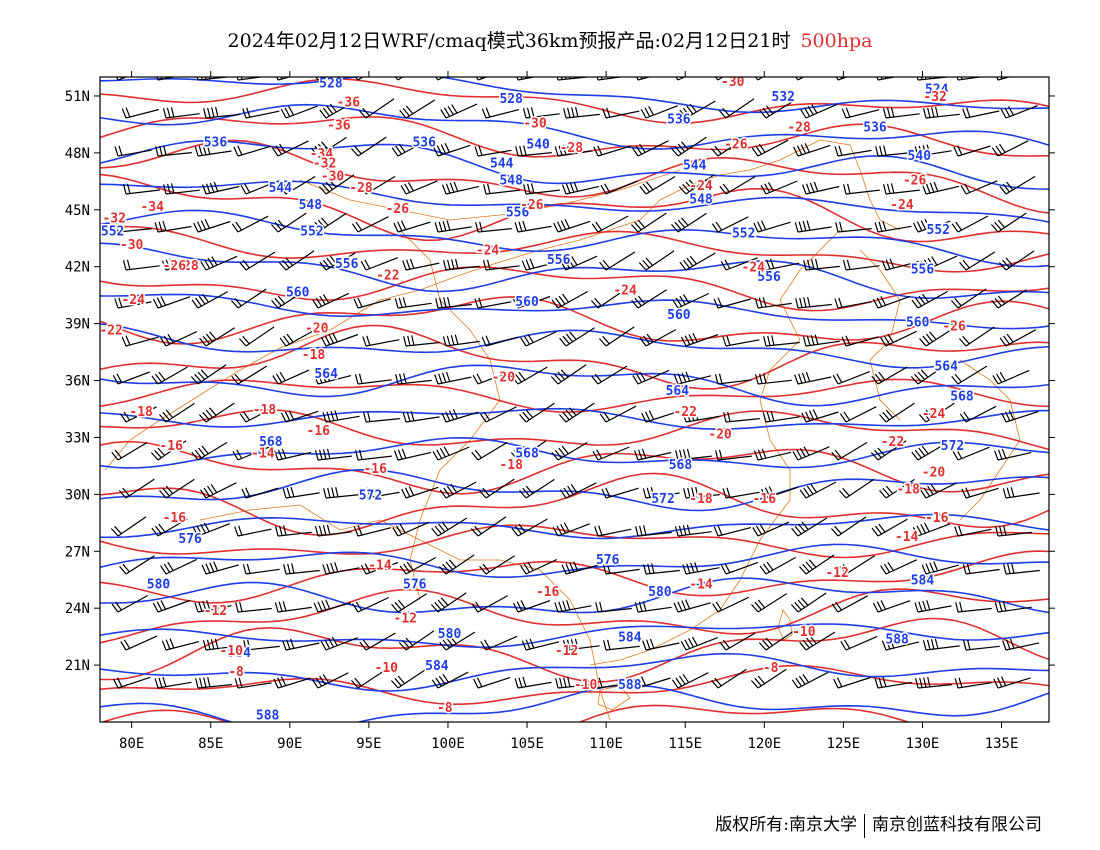 This screenshot has height=850, width=1100. What do you see at coordinates (77, 268) in the screenshot?
I see `lat-tick-label: 42N` at bounding box center [77, 268].